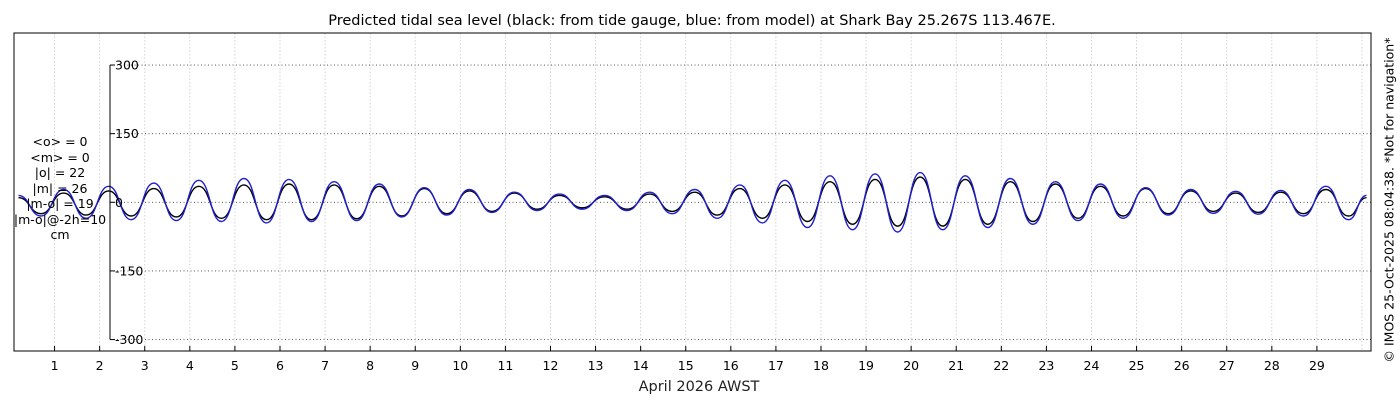 The height and width of the screenshot is (400, 1400). I want to click on x-tick-label: 13, so click(596, 365).